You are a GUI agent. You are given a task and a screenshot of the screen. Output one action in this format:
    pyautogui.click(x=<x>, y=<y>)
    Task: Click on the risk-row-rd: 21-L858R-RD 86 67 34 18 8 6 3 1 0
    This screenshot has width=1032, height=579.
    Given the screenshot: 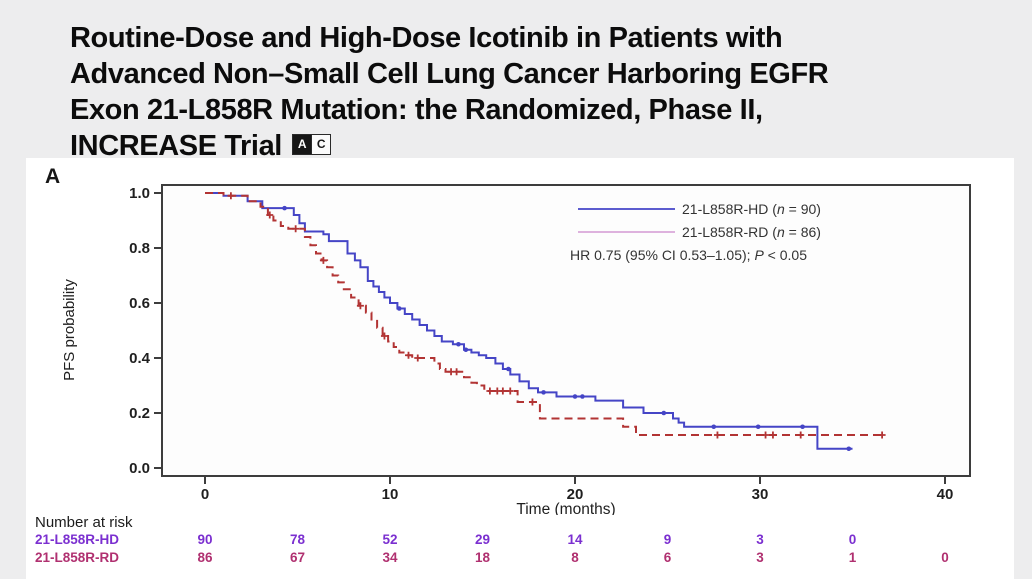 What is the action you would take?
    pyautogui.click(x=516, y=558)
    